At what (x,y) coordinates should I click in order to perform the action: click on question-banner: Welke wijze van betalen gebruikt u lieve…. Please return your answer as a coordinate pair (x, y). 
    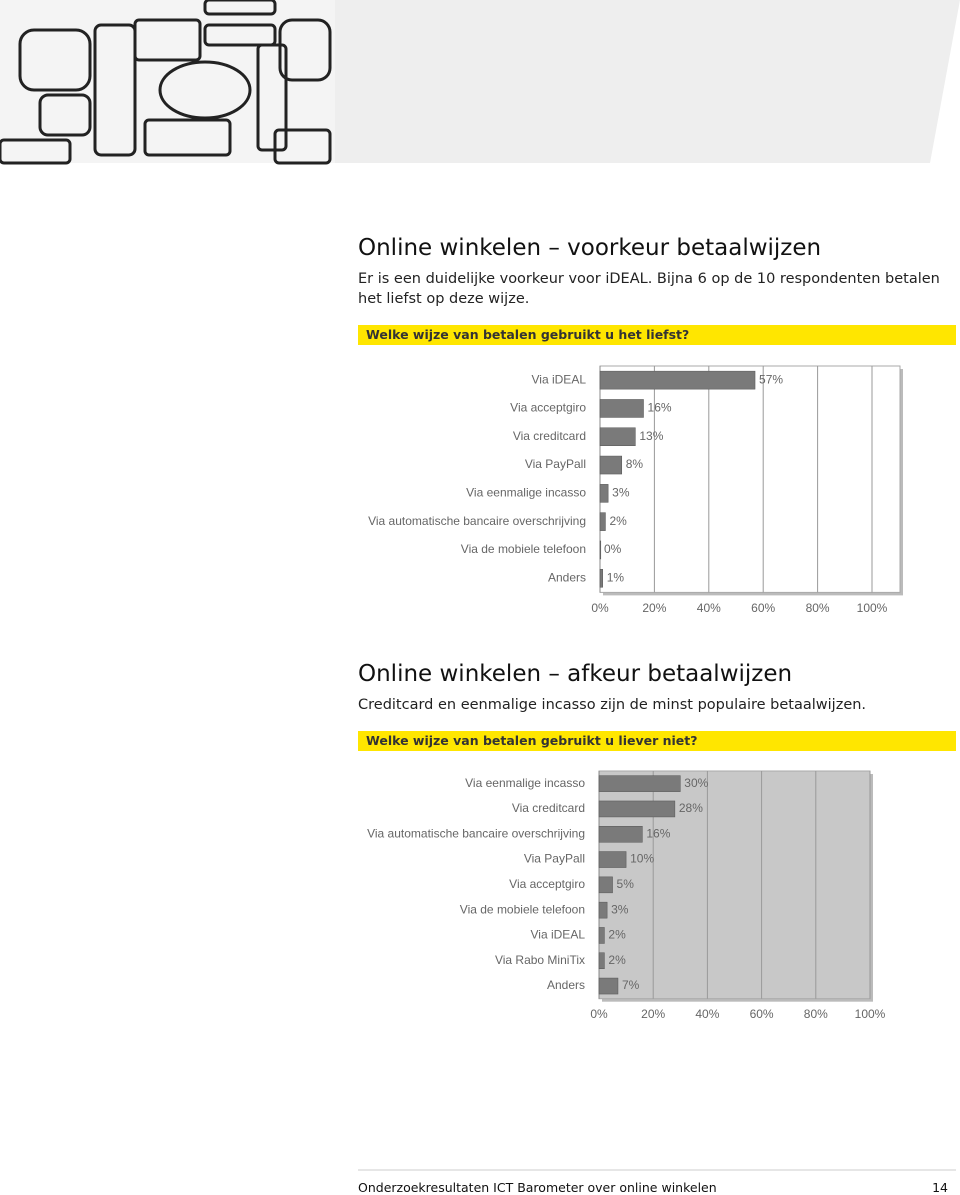
    Looking at the image, I should click on (657, 741).